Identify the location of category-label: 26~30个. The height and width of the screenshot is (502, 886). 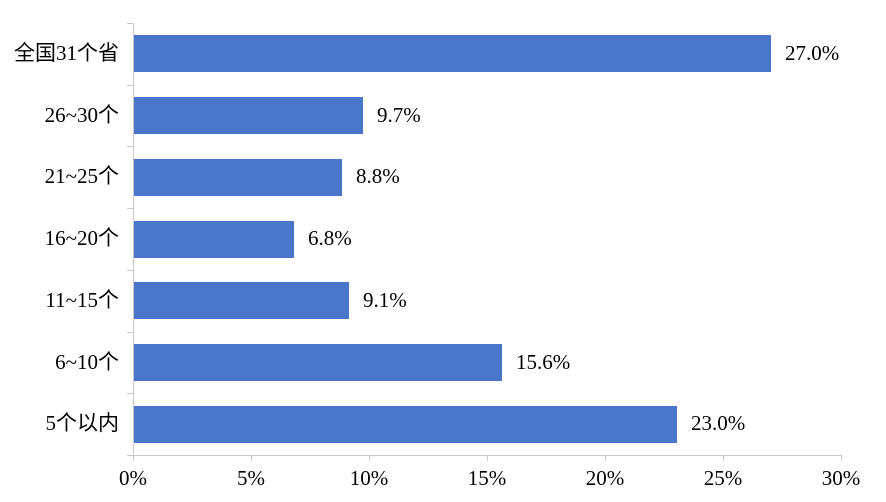
(81, 115).